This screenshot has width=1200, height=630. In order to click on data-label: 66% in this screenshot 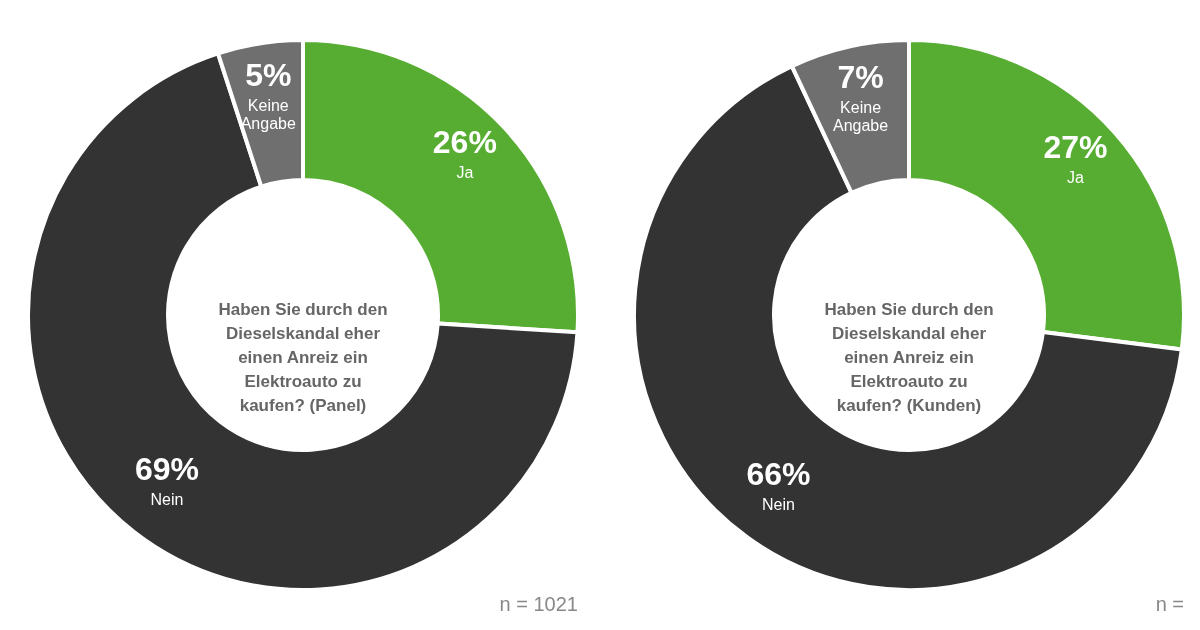, I will do `click(778, 473)`.